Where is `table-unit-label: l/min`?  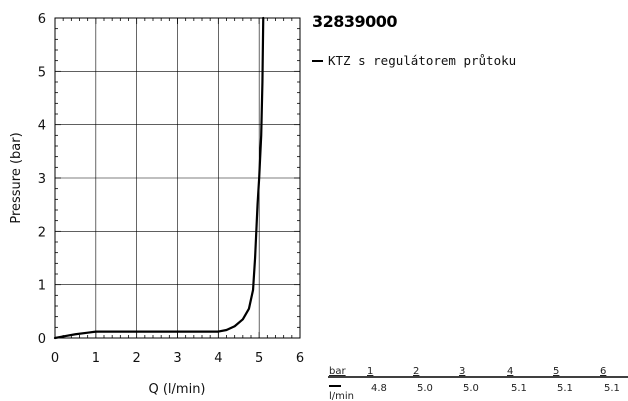 table-unit-label: l/min is located at coordinates (341, 396).